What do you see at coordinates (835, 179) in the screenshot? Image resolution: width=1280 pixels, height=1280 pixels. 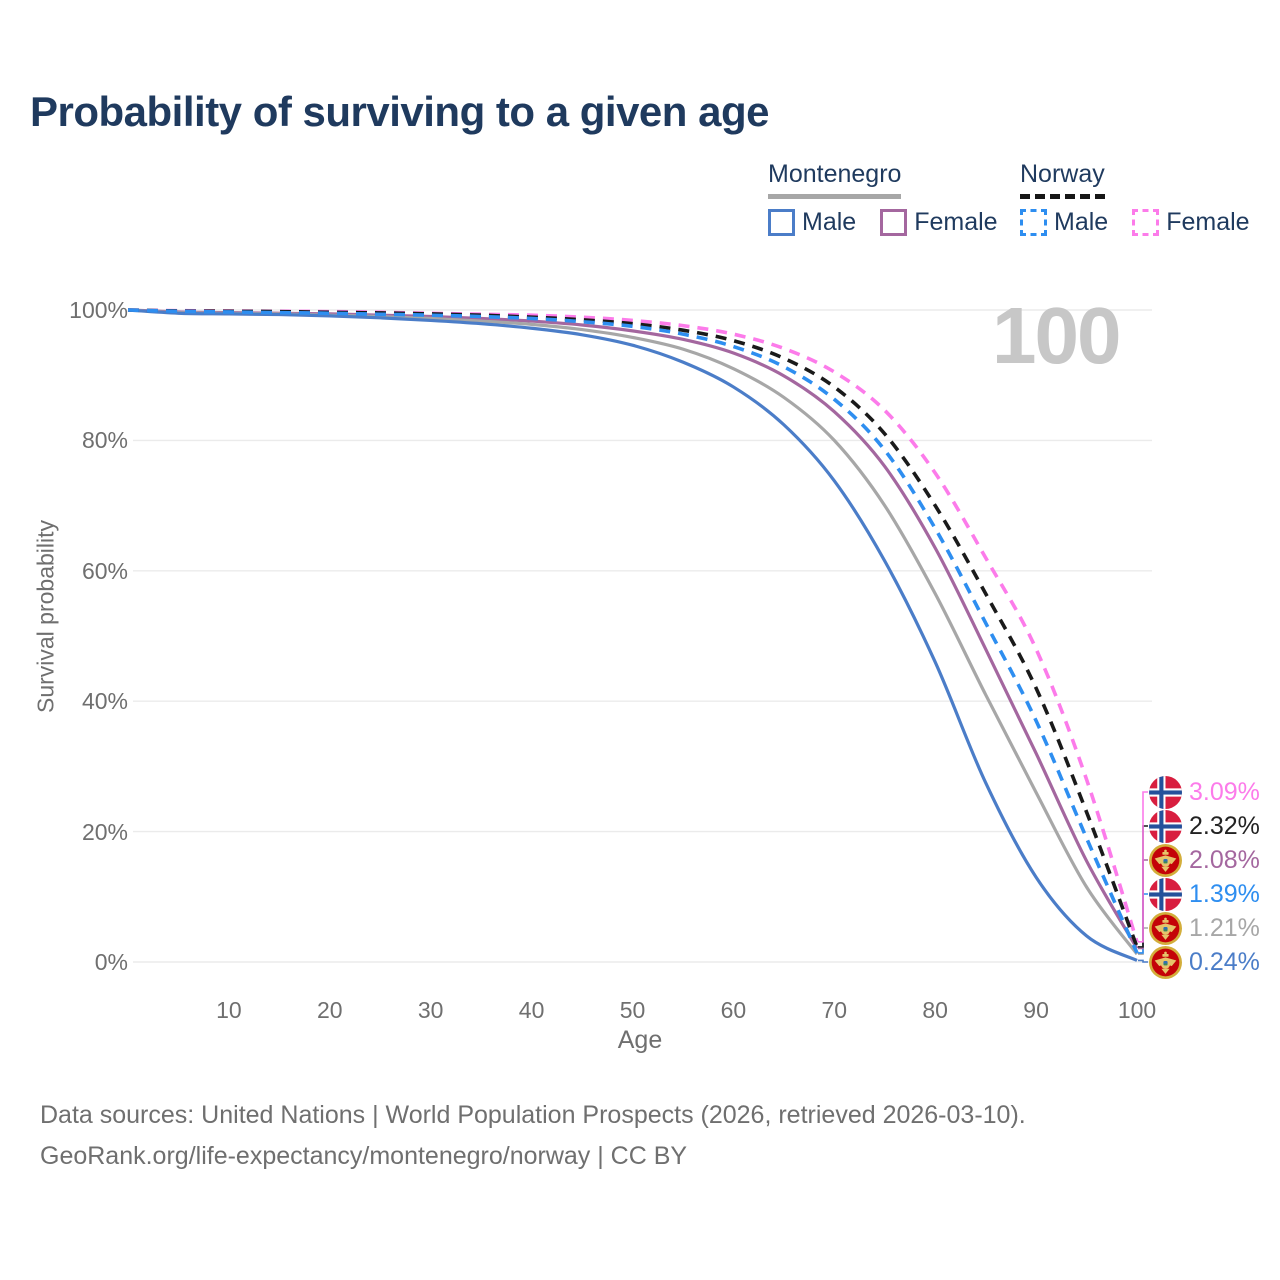 I see `legend-country-montenegro: Montenegro` at bounding box center [835, 179].